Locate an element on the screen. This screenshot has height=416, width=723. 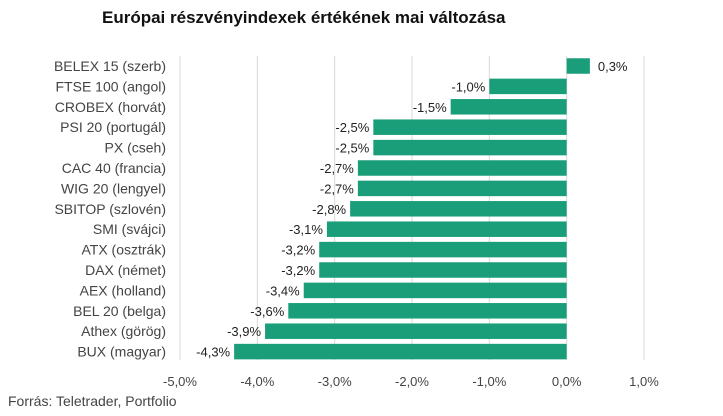
category-label: CROBEX (horvát) is located at coordinates (110, 107).